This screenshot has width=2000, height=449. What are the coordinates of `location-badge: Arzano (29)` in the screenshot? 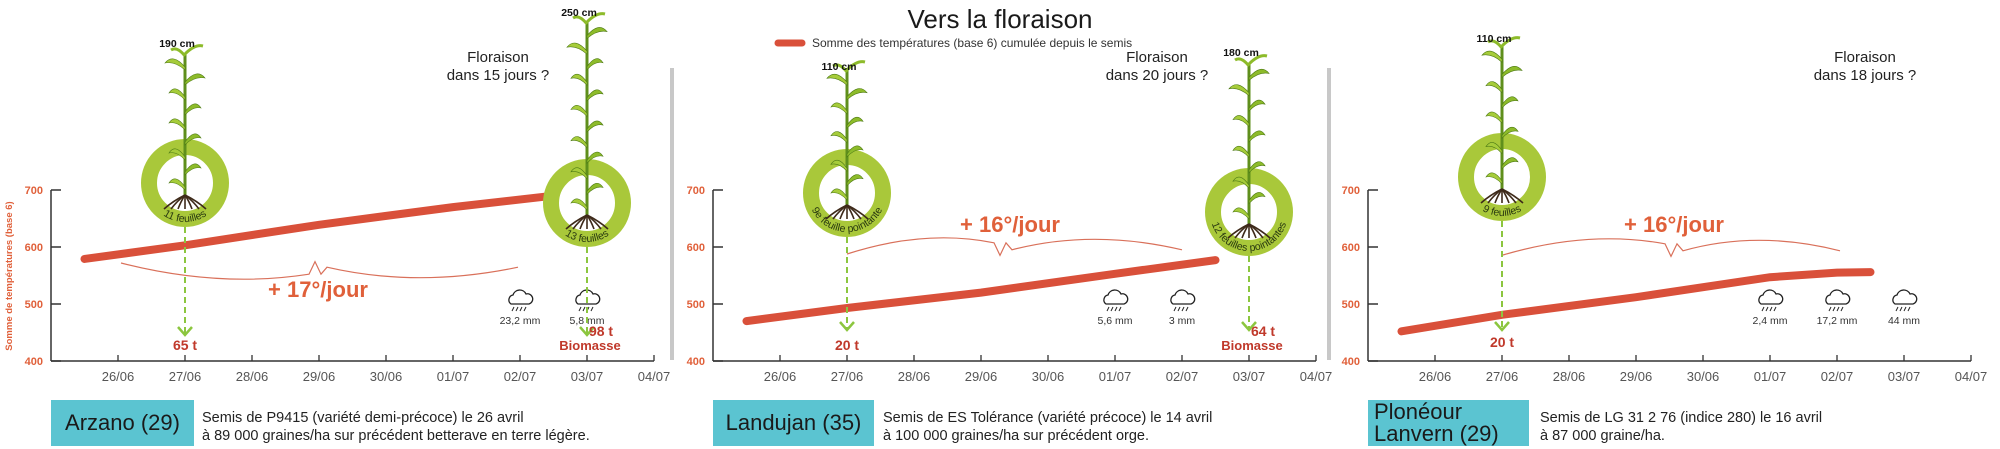 It's located at (122, 423).